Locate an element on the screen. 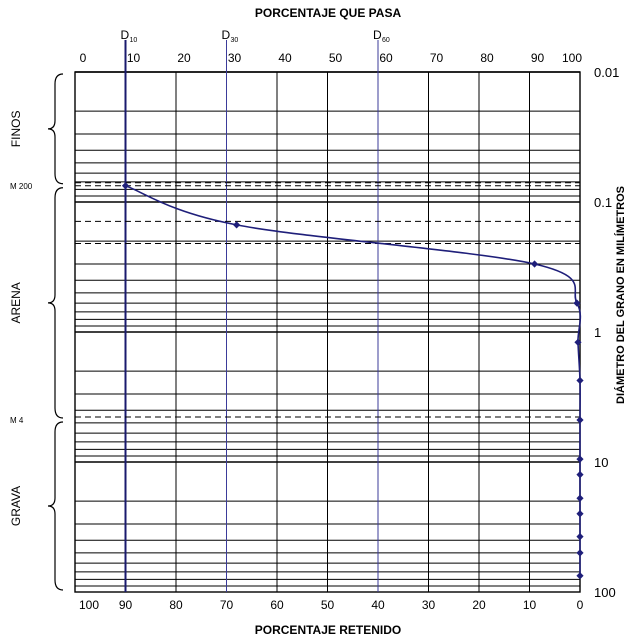  top-tick-label: 80 is located at coordinates (487, 58).